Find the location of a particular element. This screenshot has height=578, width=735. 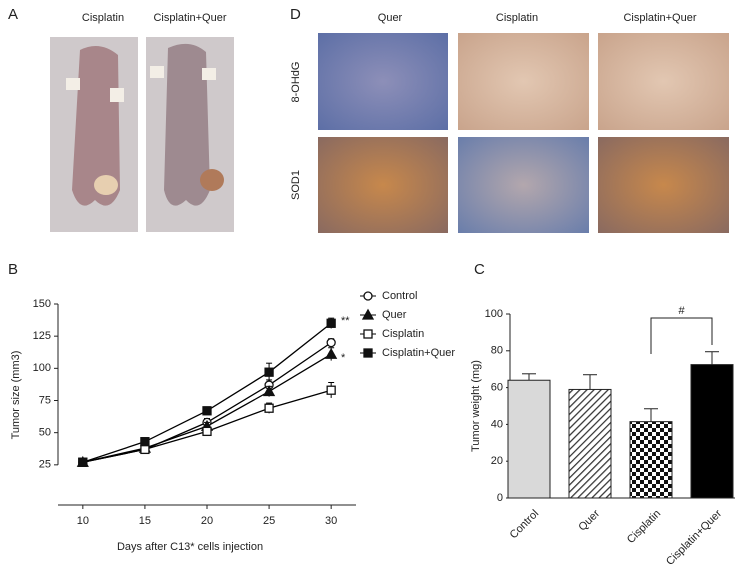

legend-label: Cisplatin is located at coordinates (403, 334).